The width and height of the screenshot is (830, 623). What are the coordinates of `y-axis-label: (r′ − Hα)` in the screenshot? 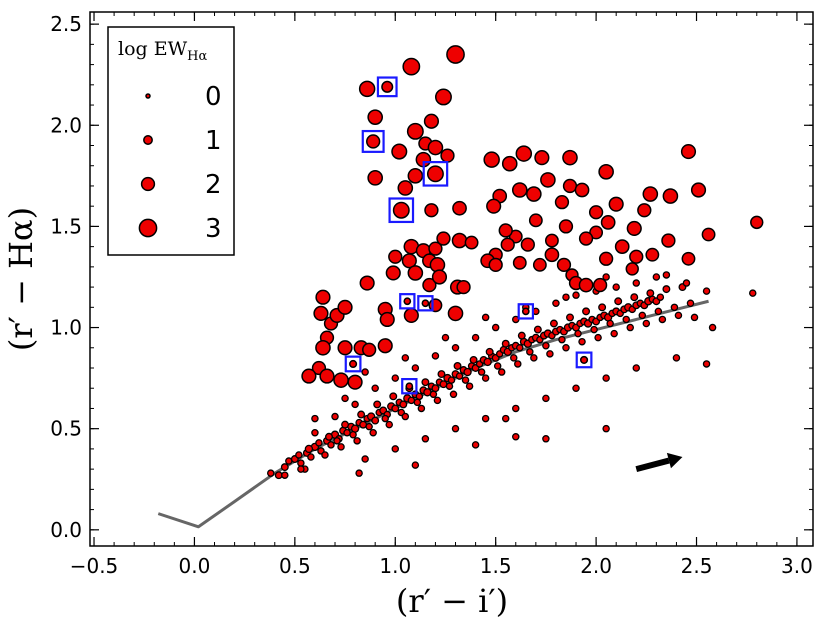 It's located at (21, 279).